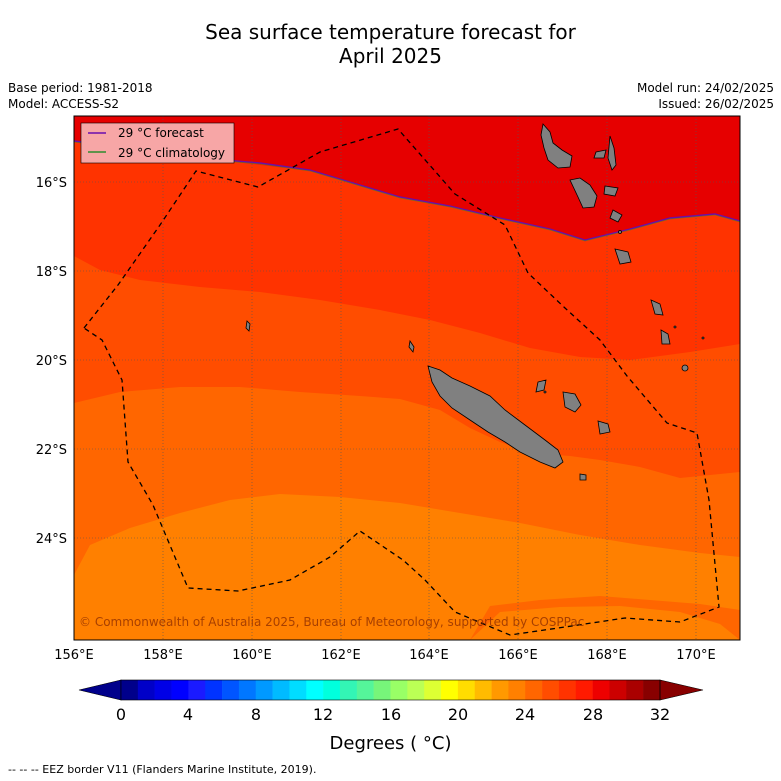  Describe the element at coordinates (51, 183) in the screenshot. I see `y-tick-label: 16°S` at that location.